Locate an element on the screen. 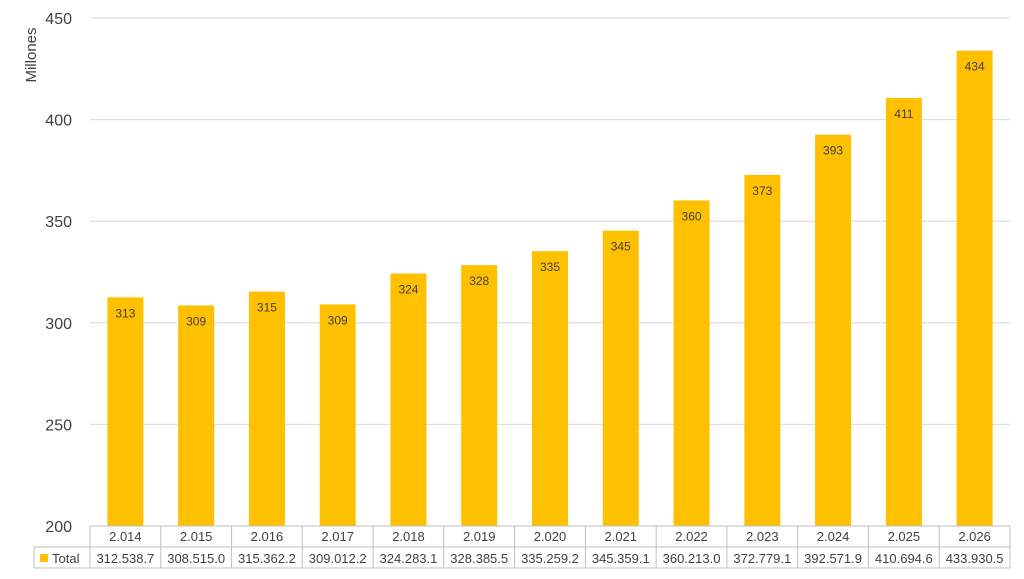 This screenshot has height=579, width=1024. category-label: 2.014 is located at coordinates (125, 536).